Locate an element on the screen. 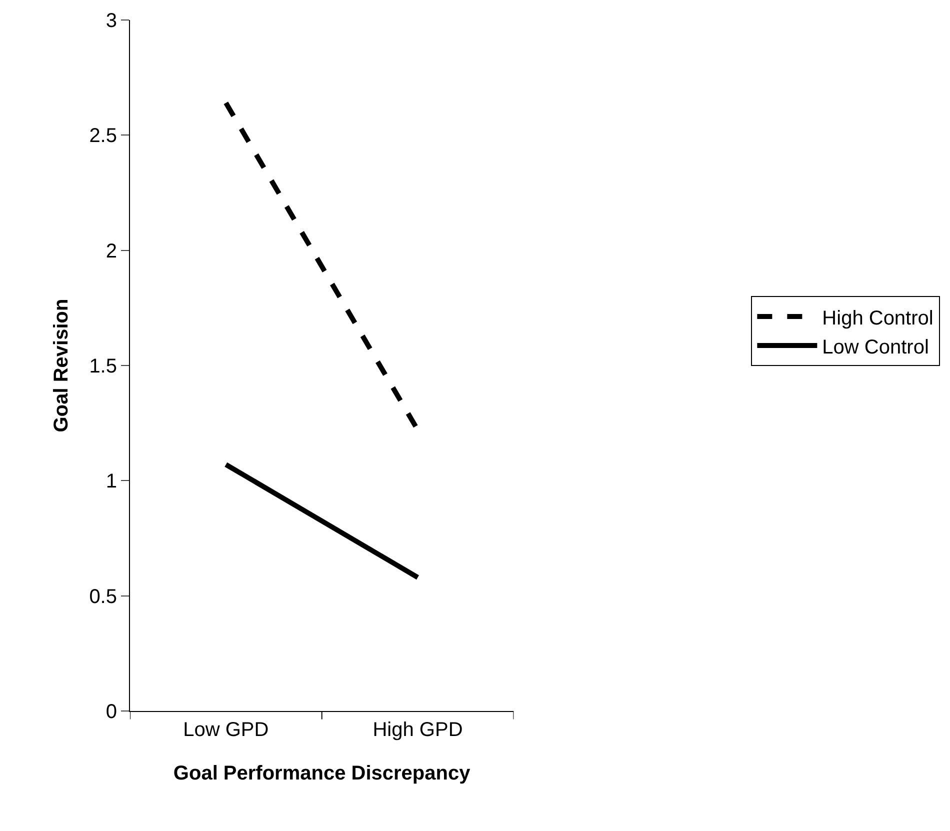 The width and height of the screenshot is (950, 831). y-tick-label: 0.5 is located at coordinates (103, 597).